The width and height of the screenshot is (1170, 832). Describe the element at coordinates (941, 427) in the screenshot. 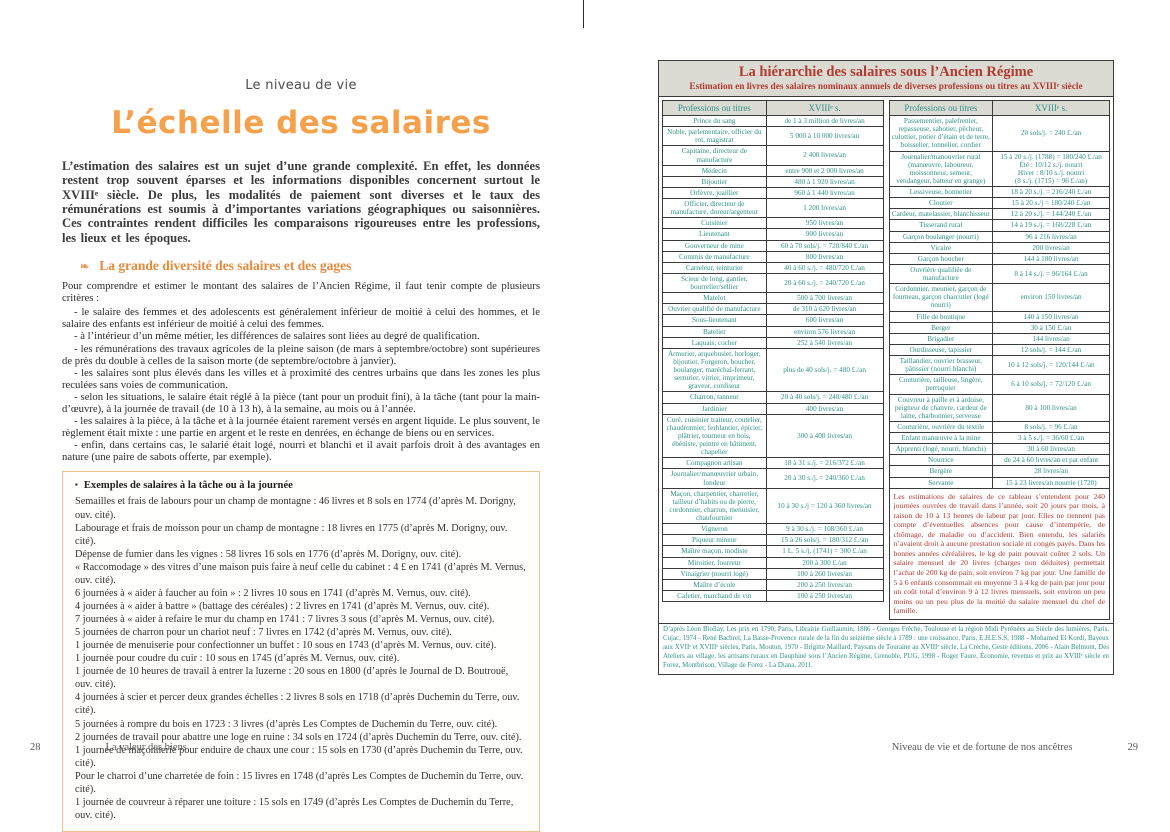

I see `profession-cell: Couturière, ouvrière du textile` at that location.